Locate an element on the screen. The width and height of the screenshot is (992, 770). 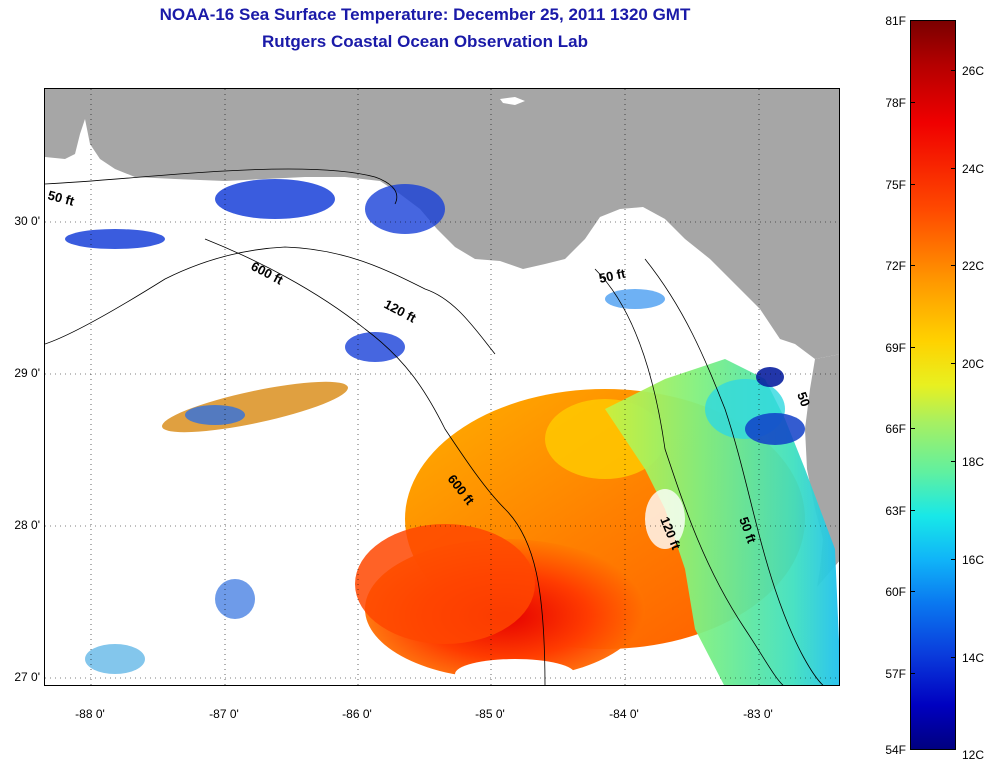
sst-patch-gulf-west is located at coordinates (255, 407).